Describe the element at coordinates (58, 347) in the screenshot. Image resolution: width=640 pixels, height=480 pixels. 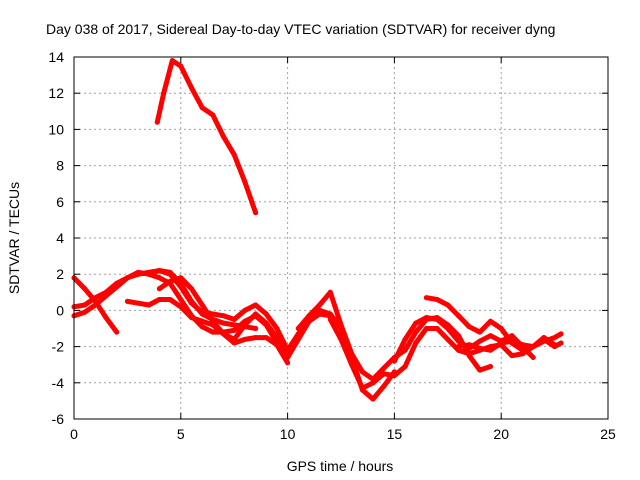
I see `y-tick-label: -2` at that location.